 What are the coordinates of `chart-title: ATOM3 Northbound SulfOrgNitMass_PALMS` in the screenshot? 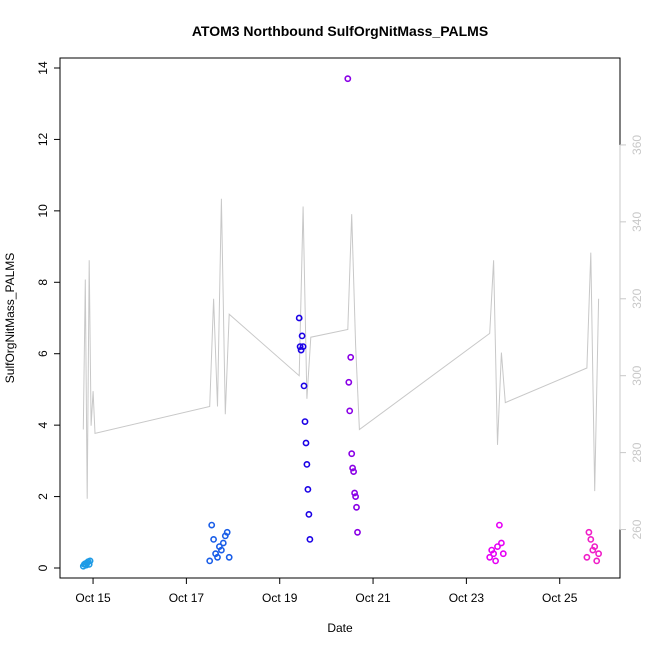 It's located at (340, 31).